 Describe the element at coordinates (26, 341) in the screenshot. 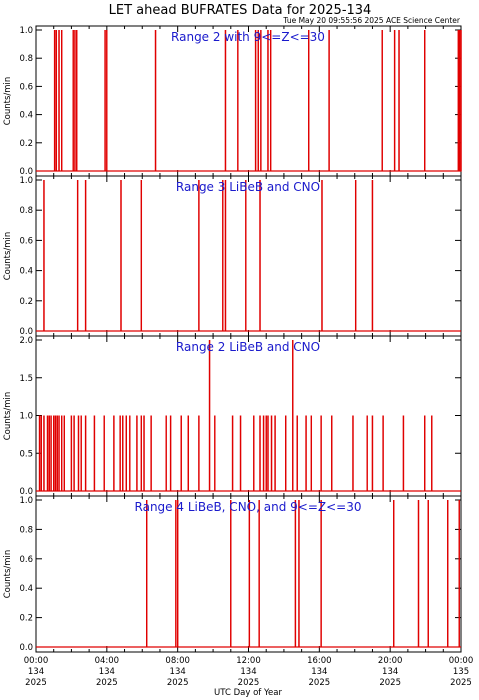

I see `y-tick-label: 2.0` at that location.